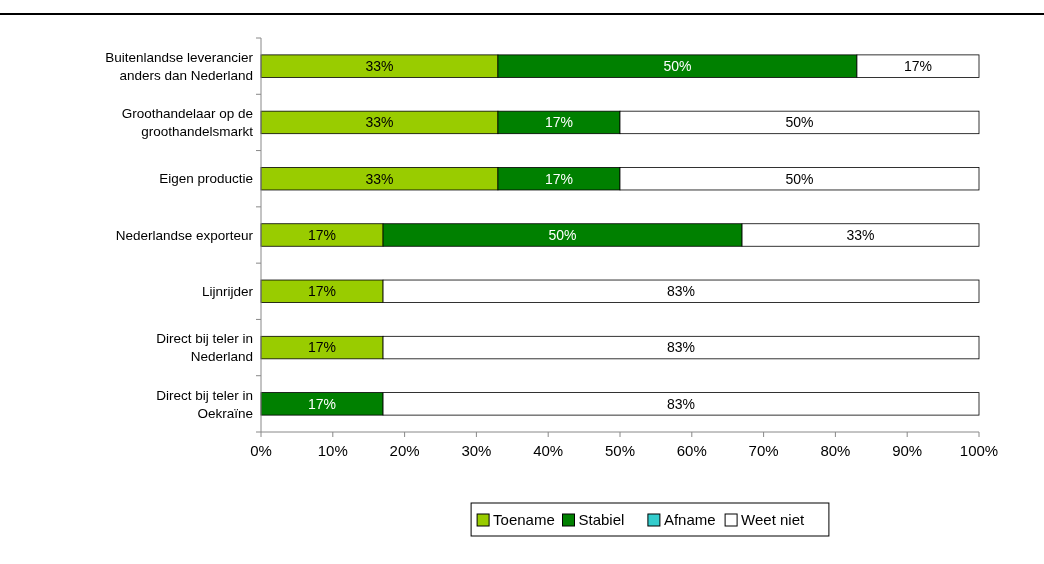 The height and width of the screenshot is (564, 1044). I want to click on y-tick-label: Eigen productie, so click(206, 179).